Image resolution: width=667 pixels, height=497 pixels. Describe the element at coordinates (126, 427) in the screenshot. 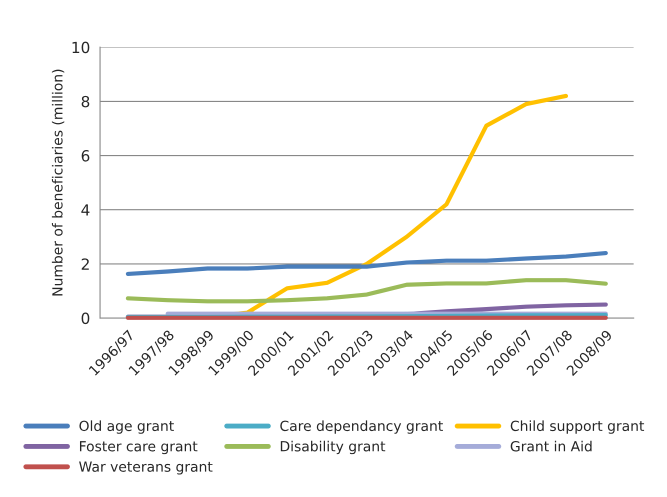

I see `legend-label: Old age grant` at that location.